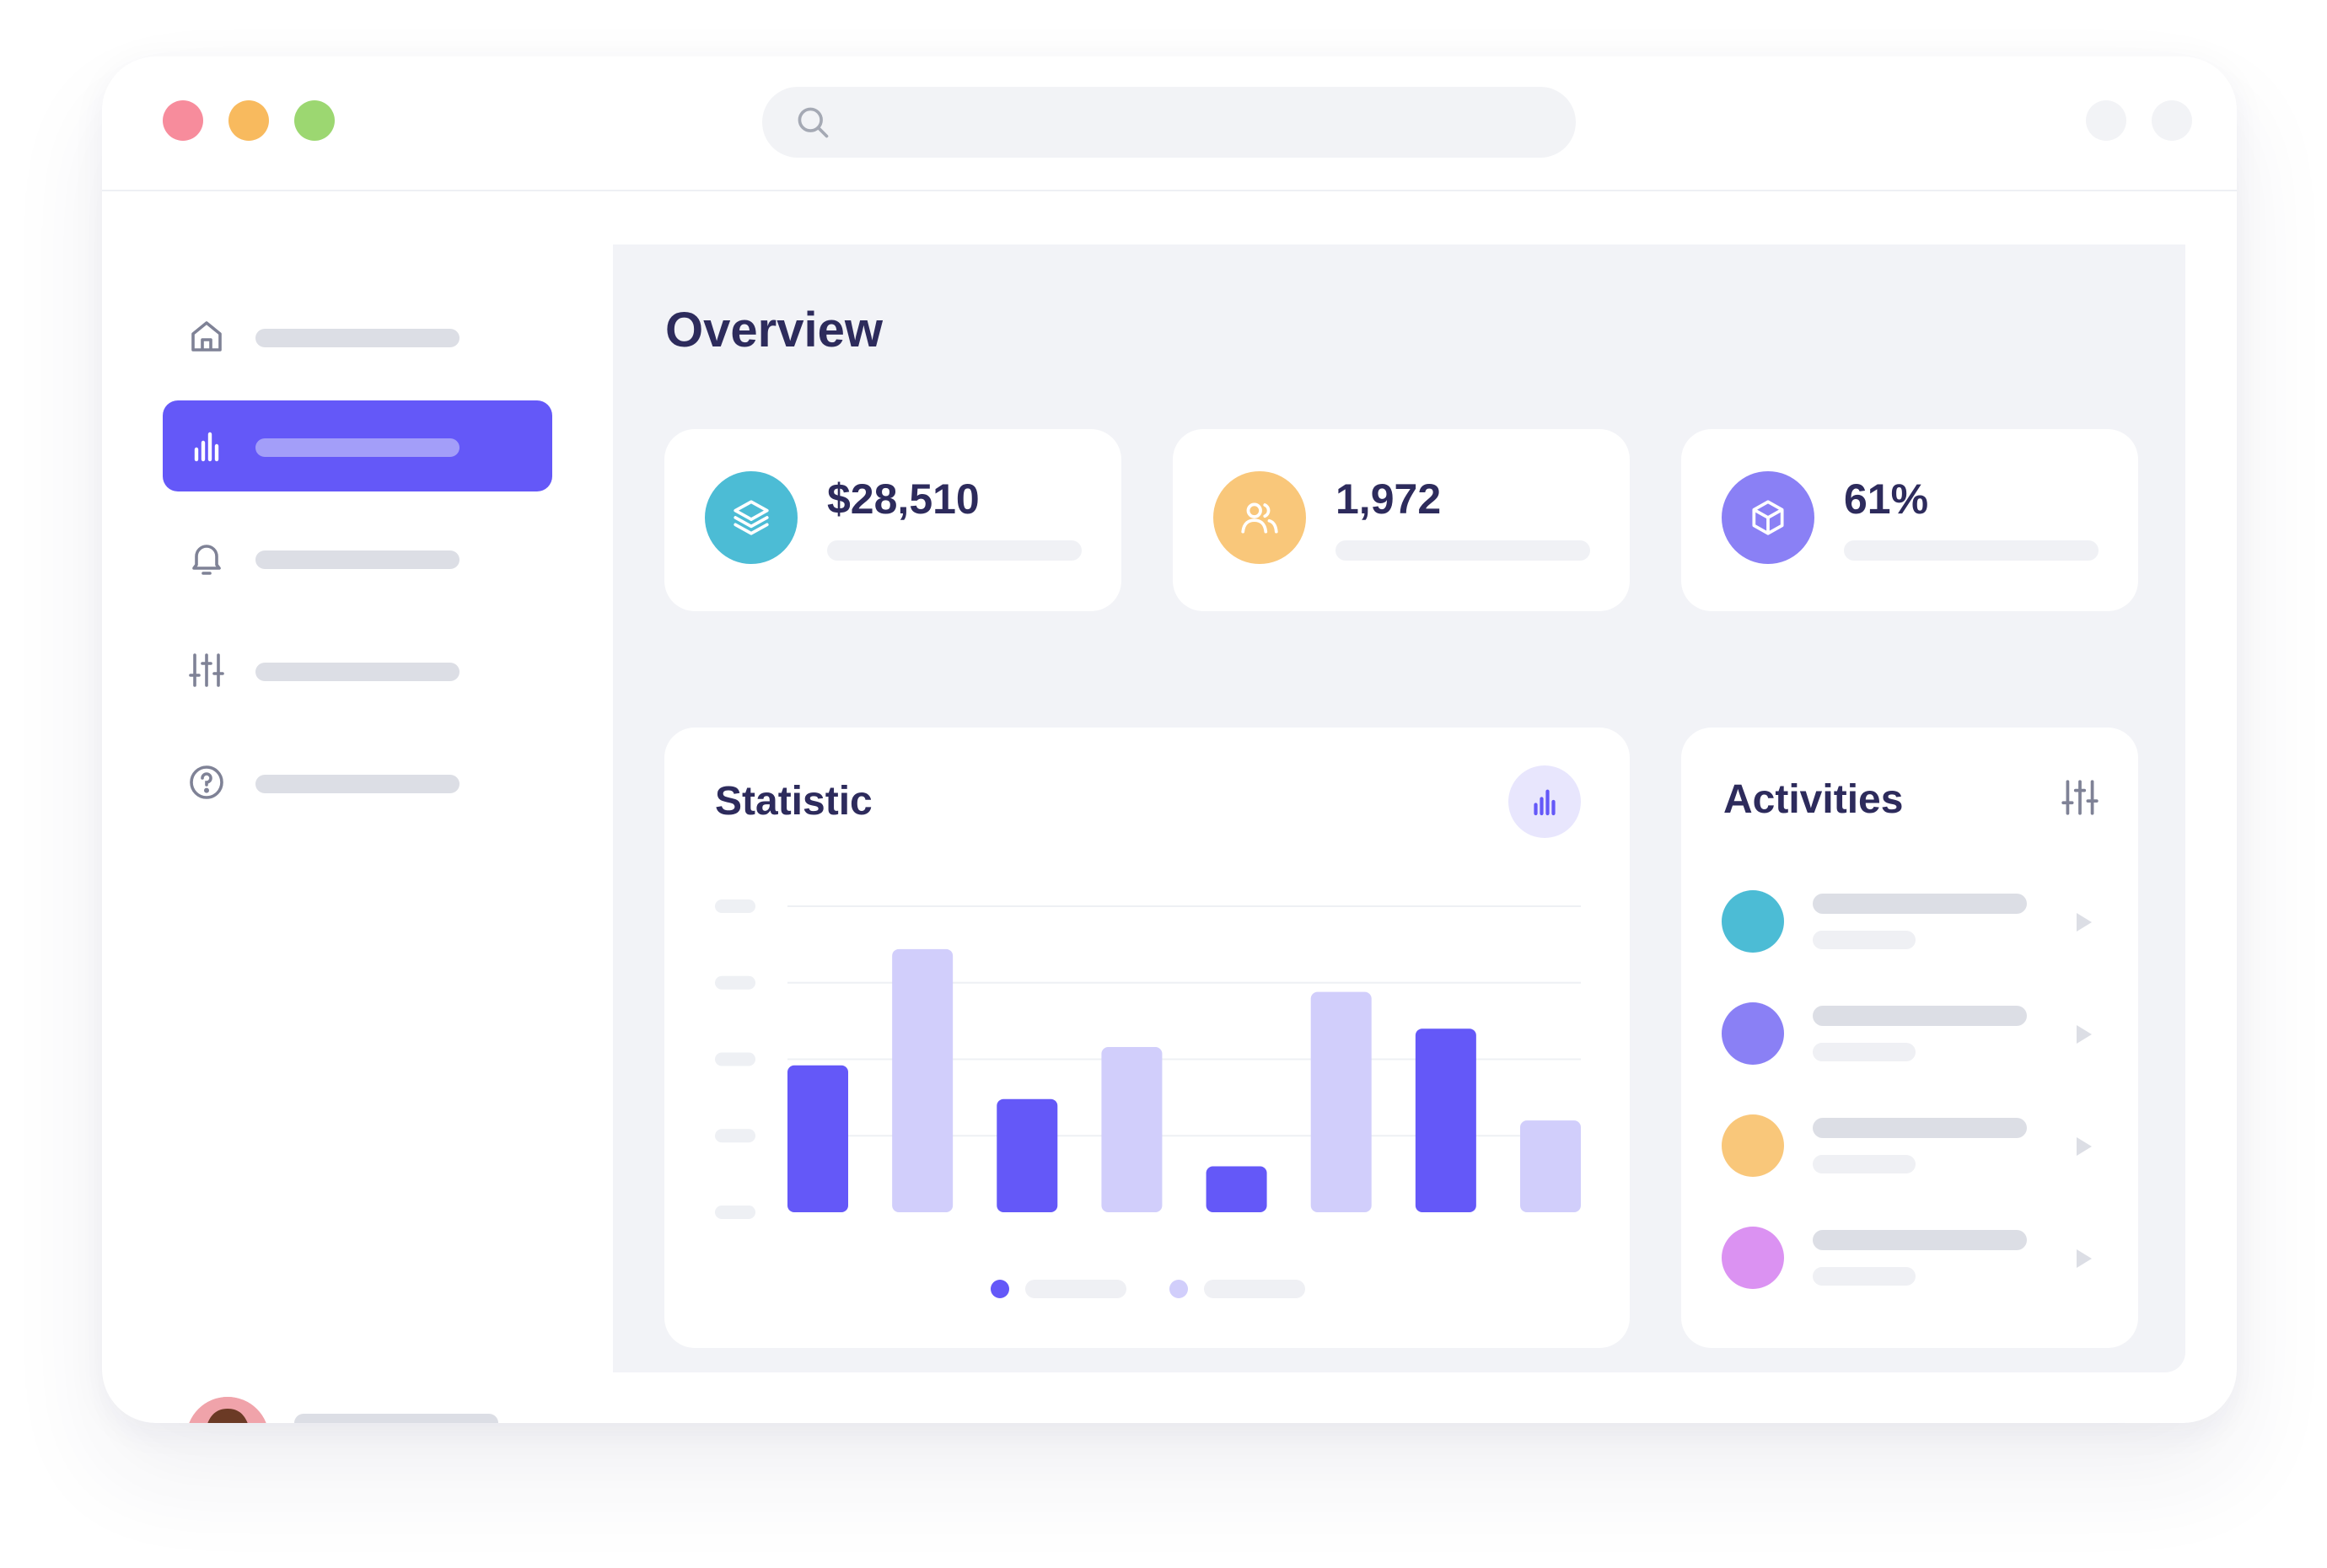  I want to click on user-profile, so click(363, 1410).